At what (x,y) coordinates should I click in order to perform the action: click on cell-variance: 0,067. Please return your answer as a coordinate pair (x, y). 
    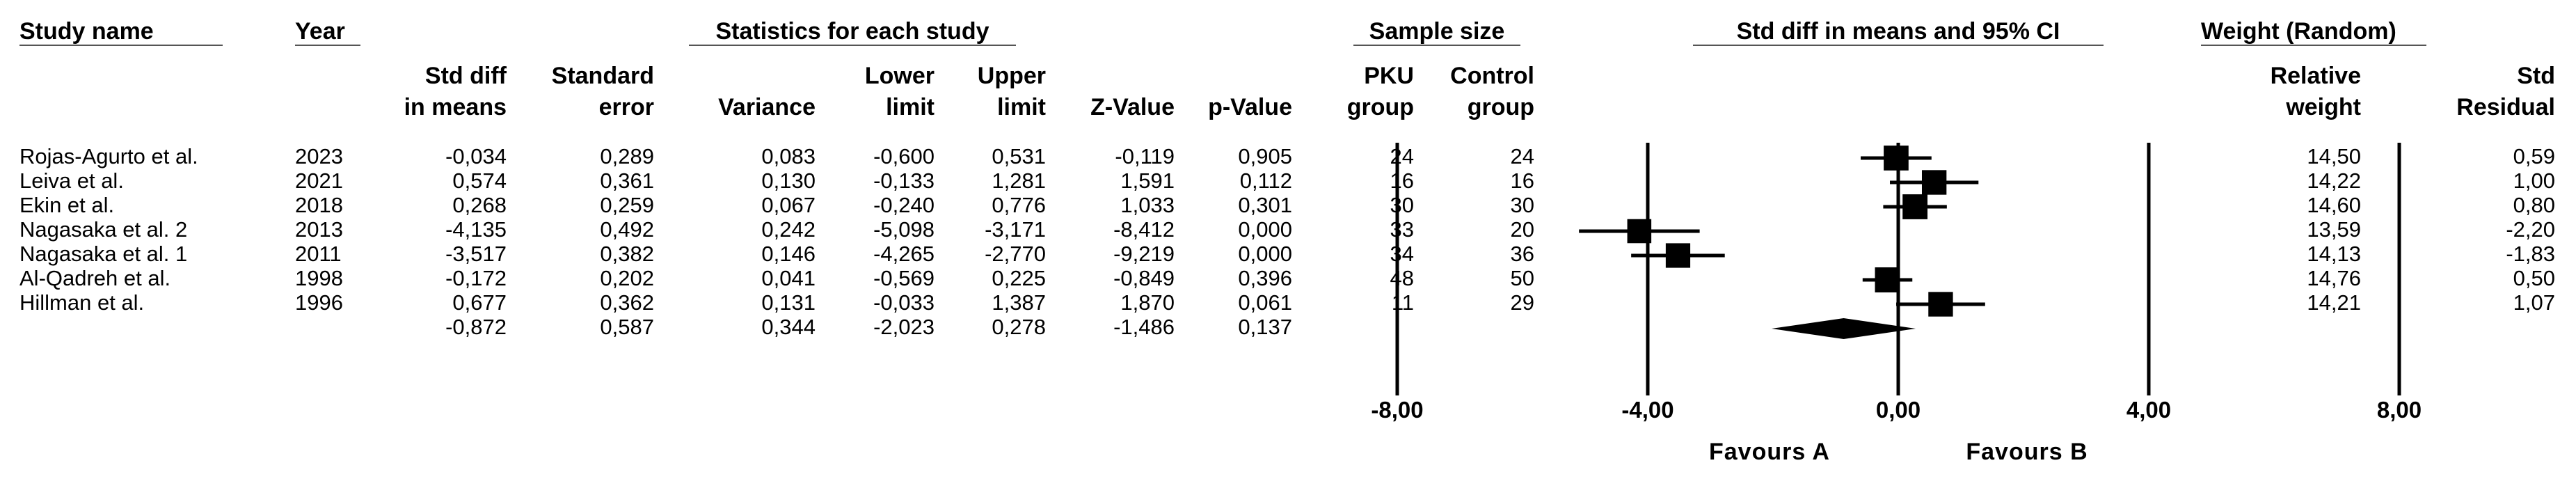
    Looking at the image, I should click on (788, 205).